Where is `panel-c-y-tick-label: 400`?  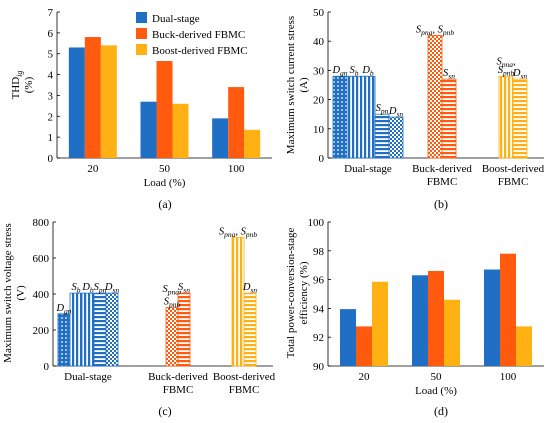
panel-c-y-tick-label: 400 is located at coordinates (41, 295).